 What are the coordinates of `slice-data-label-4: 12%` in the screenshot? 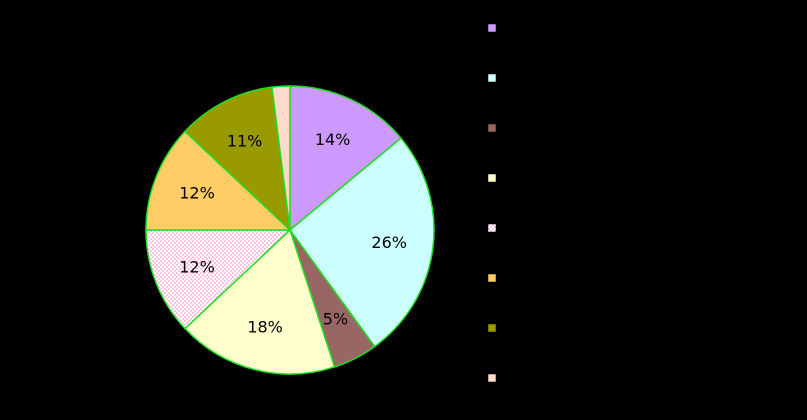 It's located at (197, 266).